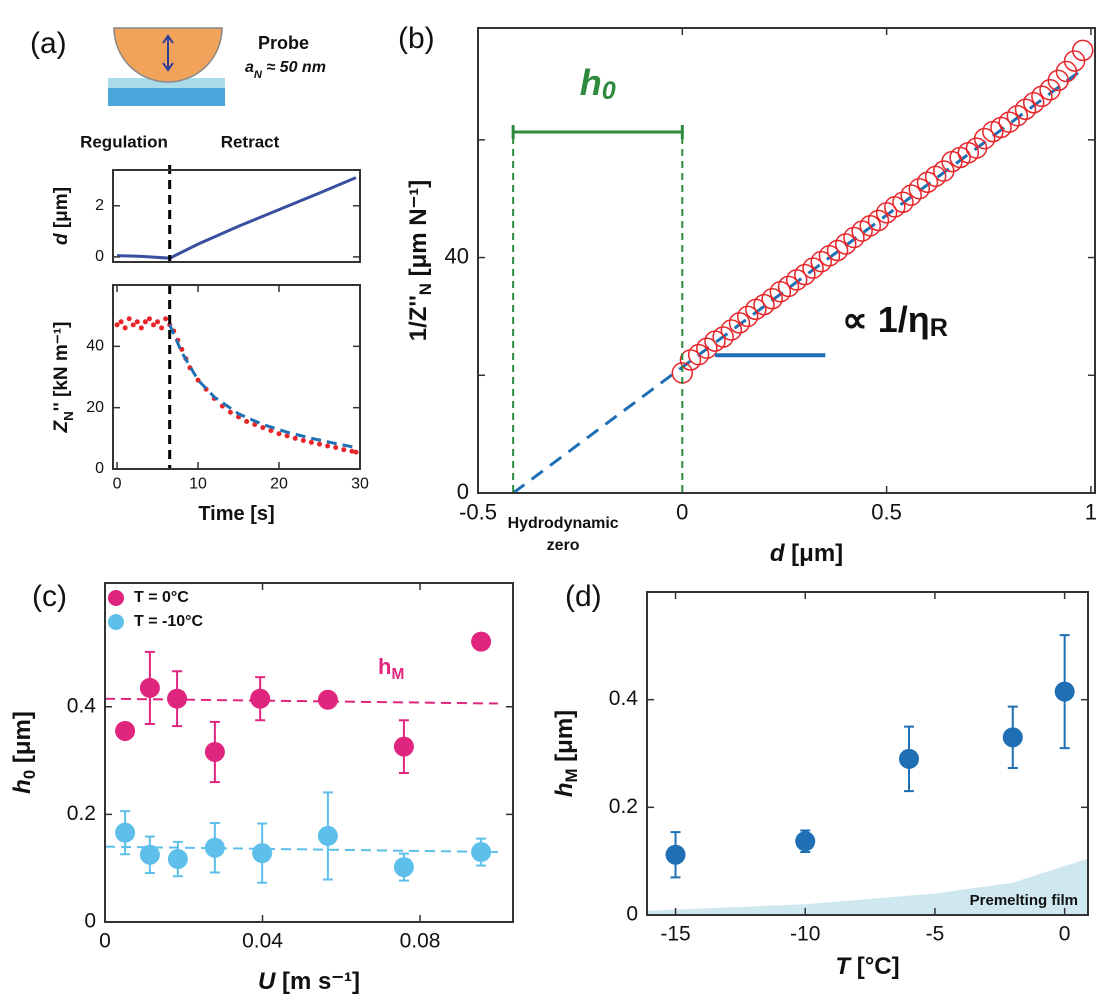 The width and height of the screenshot is (1118, 1008). I want to click on area, so click(867, 886).